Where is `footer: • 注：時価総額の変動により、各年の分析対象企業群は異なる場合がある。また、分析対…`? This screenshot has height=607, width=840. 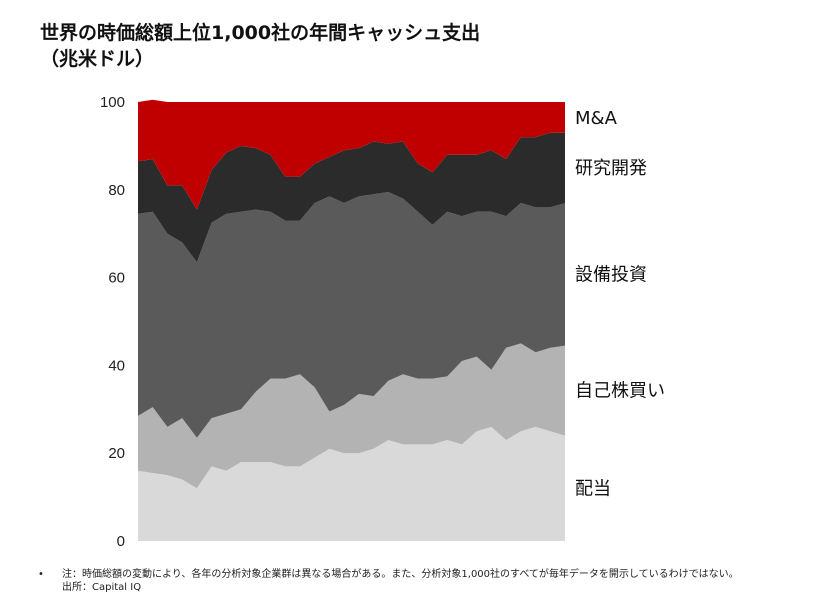 footer: • 注：時価総額の変動により、各年の分析対象企業群は異なる場合がある。また、分析対… is located at coordinates (438, 581).